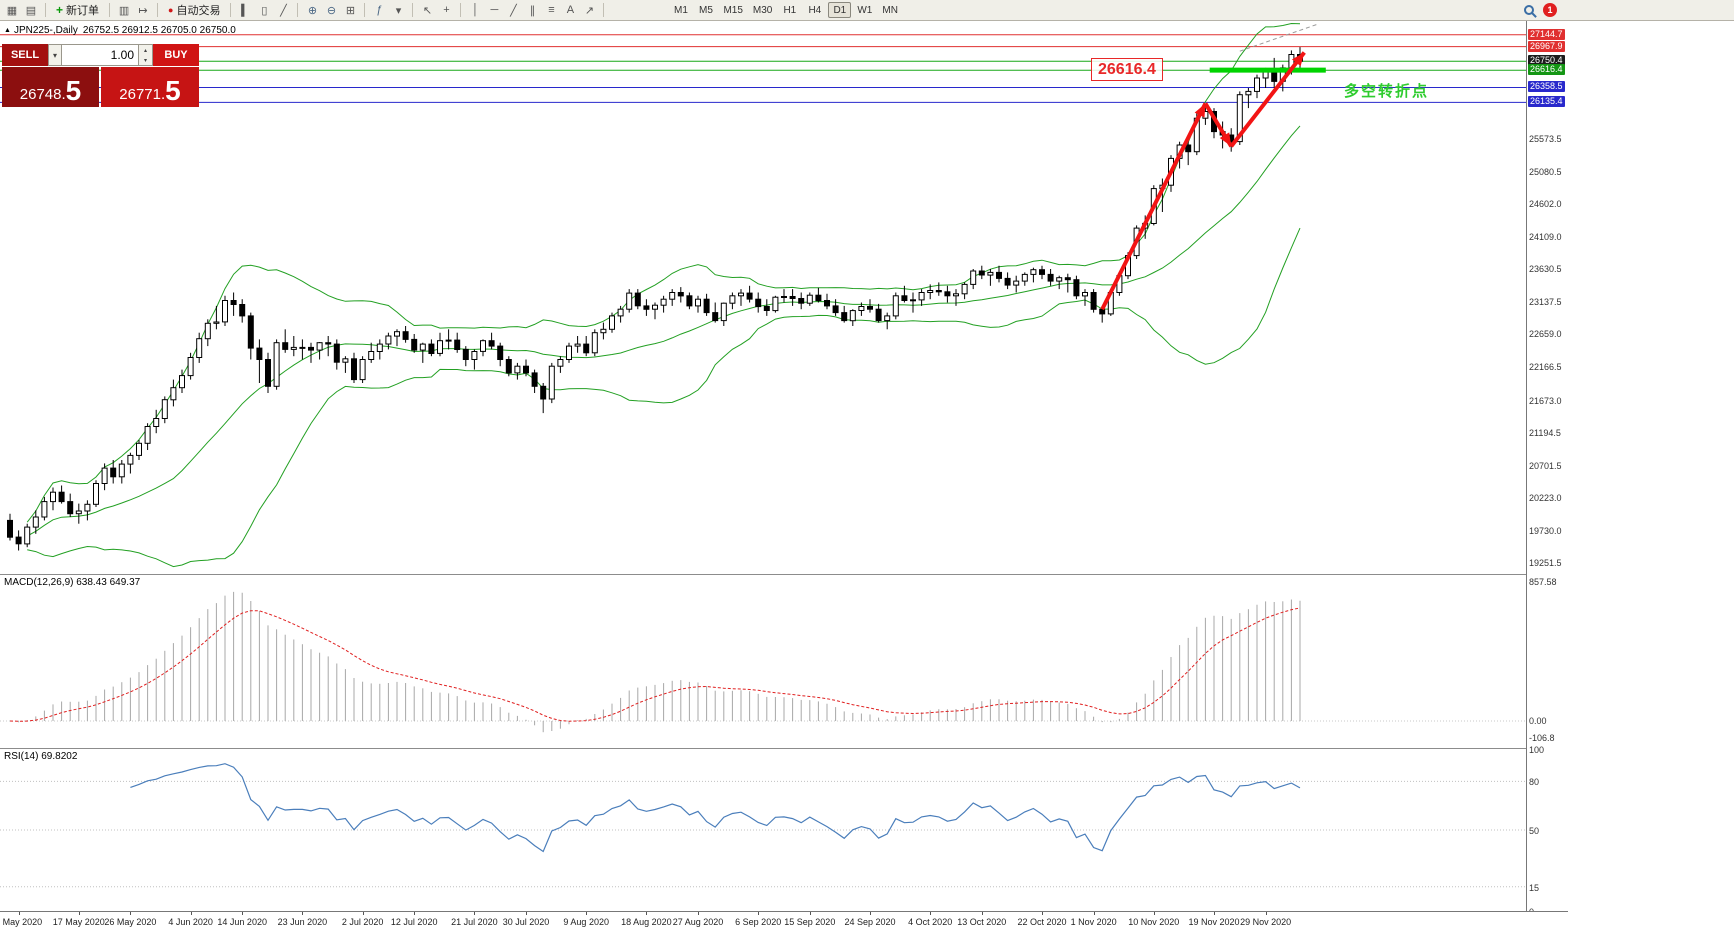 Image resolution: width=1734 pixels, height=942 pixels. I want to click on axis-label: 24109.0, so click(1545, 237).